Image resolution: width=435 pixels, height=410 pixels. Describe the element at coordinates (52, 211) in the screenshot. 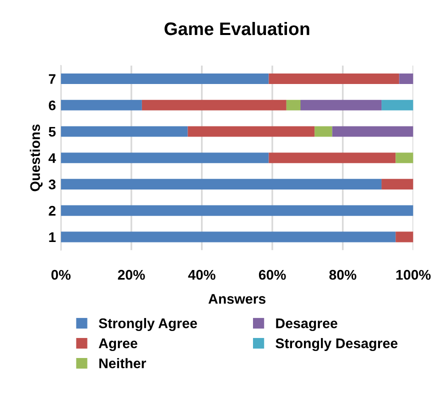

I see `y-tick-label: 2` at that location.